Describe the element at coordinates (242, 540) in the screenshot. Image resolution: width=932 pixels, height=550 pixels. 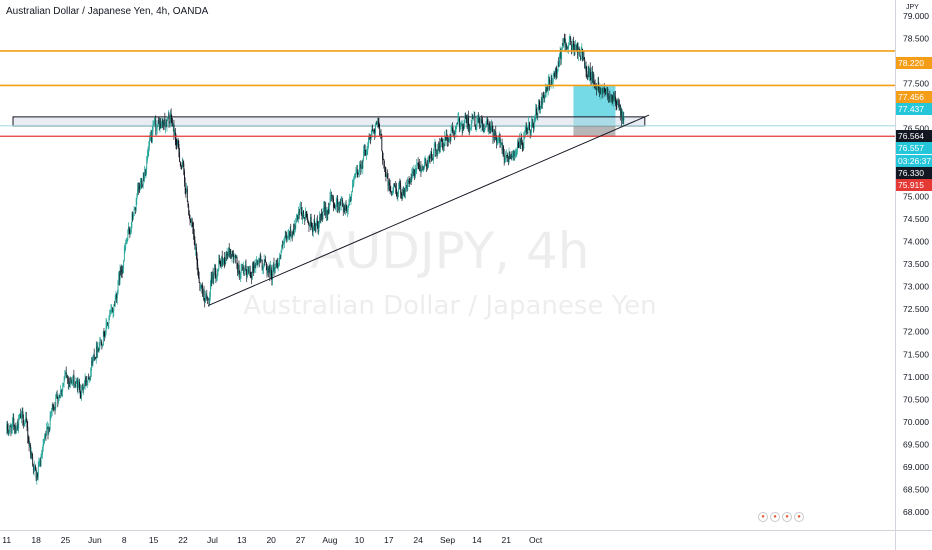
I see `time-tick-label: 13` at that location.